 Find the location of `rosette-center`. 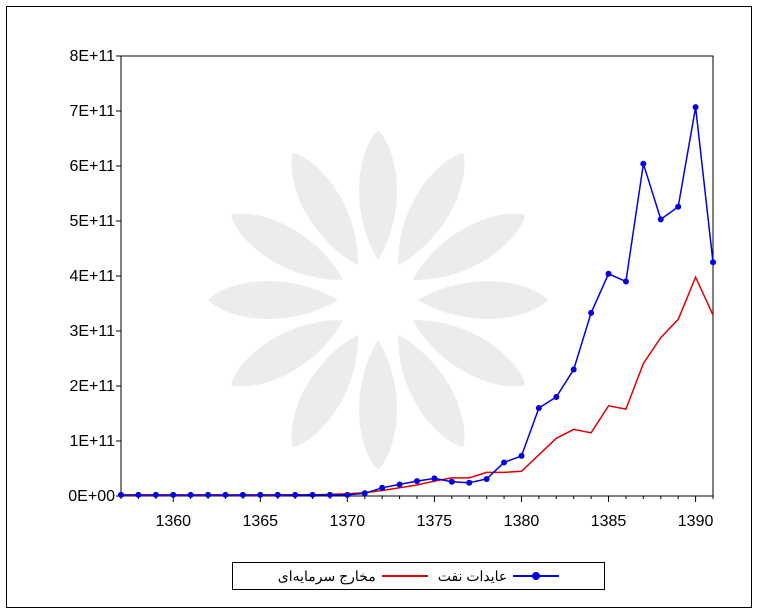

rosette-center is located at coordinates (378, 300).